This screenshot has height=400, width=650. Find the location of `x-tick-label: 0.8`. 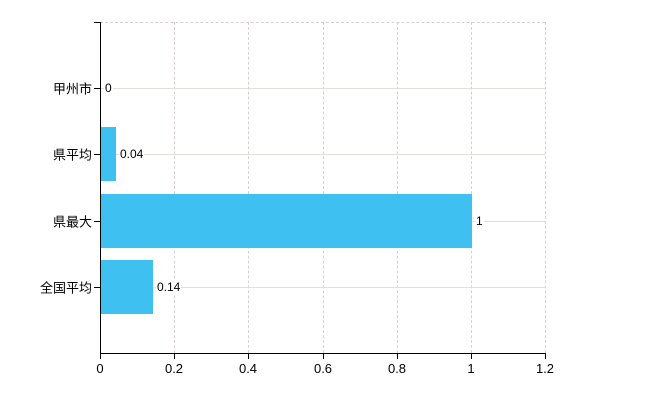

x-tick-label: 0.8 is located at coordinates (397, 368).